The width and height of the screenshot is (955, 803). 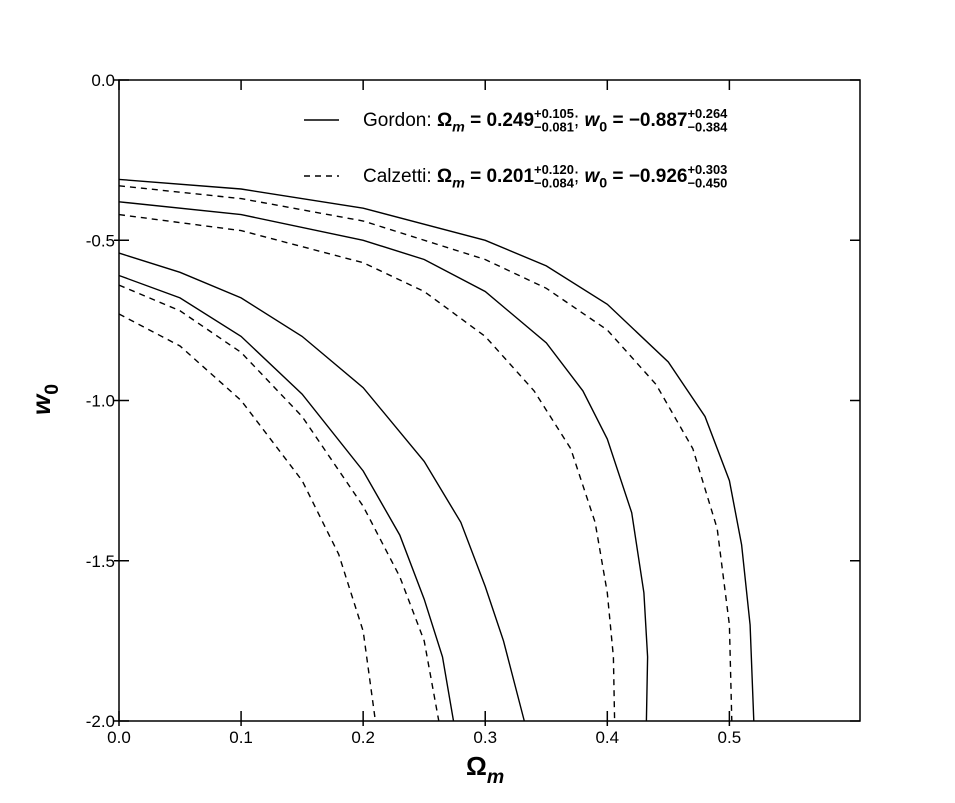 What do you see at coordinates (52, 389) in the screenshot?
I see `y-axis-label: 0` at bounding box center [52, 389].